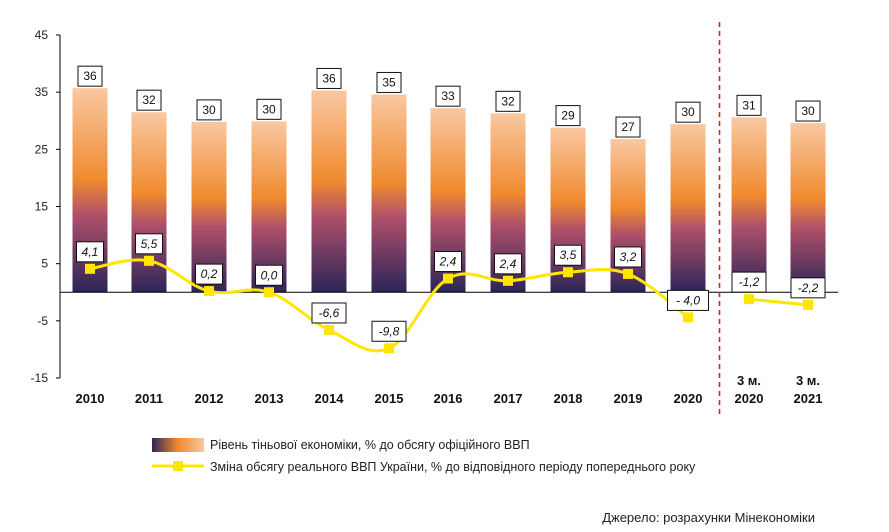 The width and height of the screenshot is (889, 532). I want to click on line-label-text: - 4,0, so click(688, 300).